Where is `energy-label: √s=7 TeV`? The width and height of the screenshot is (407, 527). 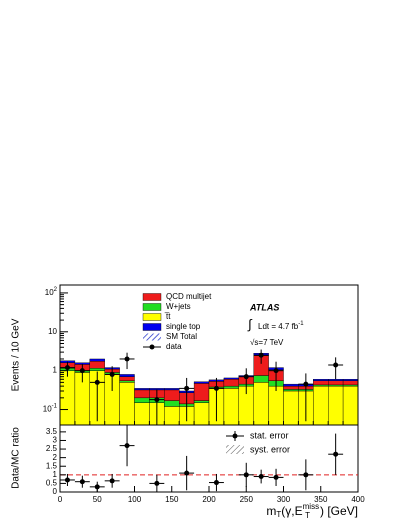
energy-label: √s=7 TeV is located at coordinates (267, 342).